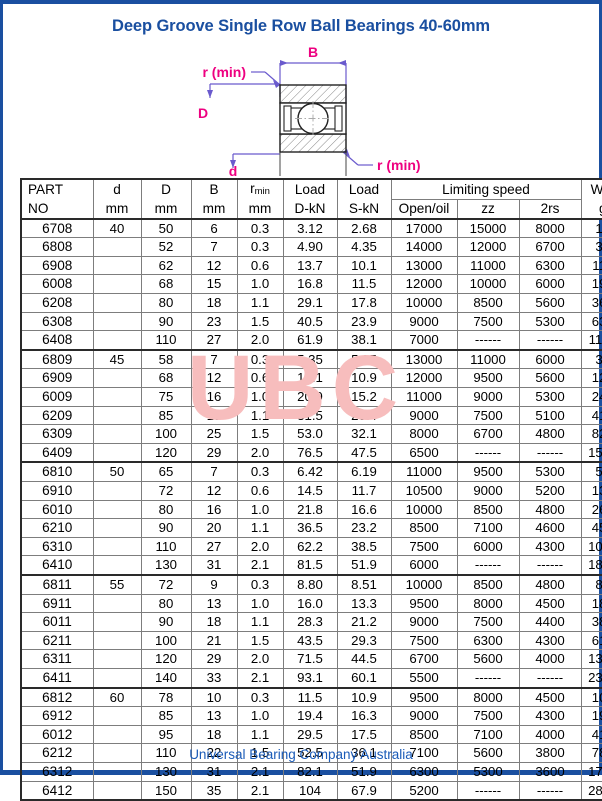  I want to click on cell-weight: 2888, so click(591, 790).